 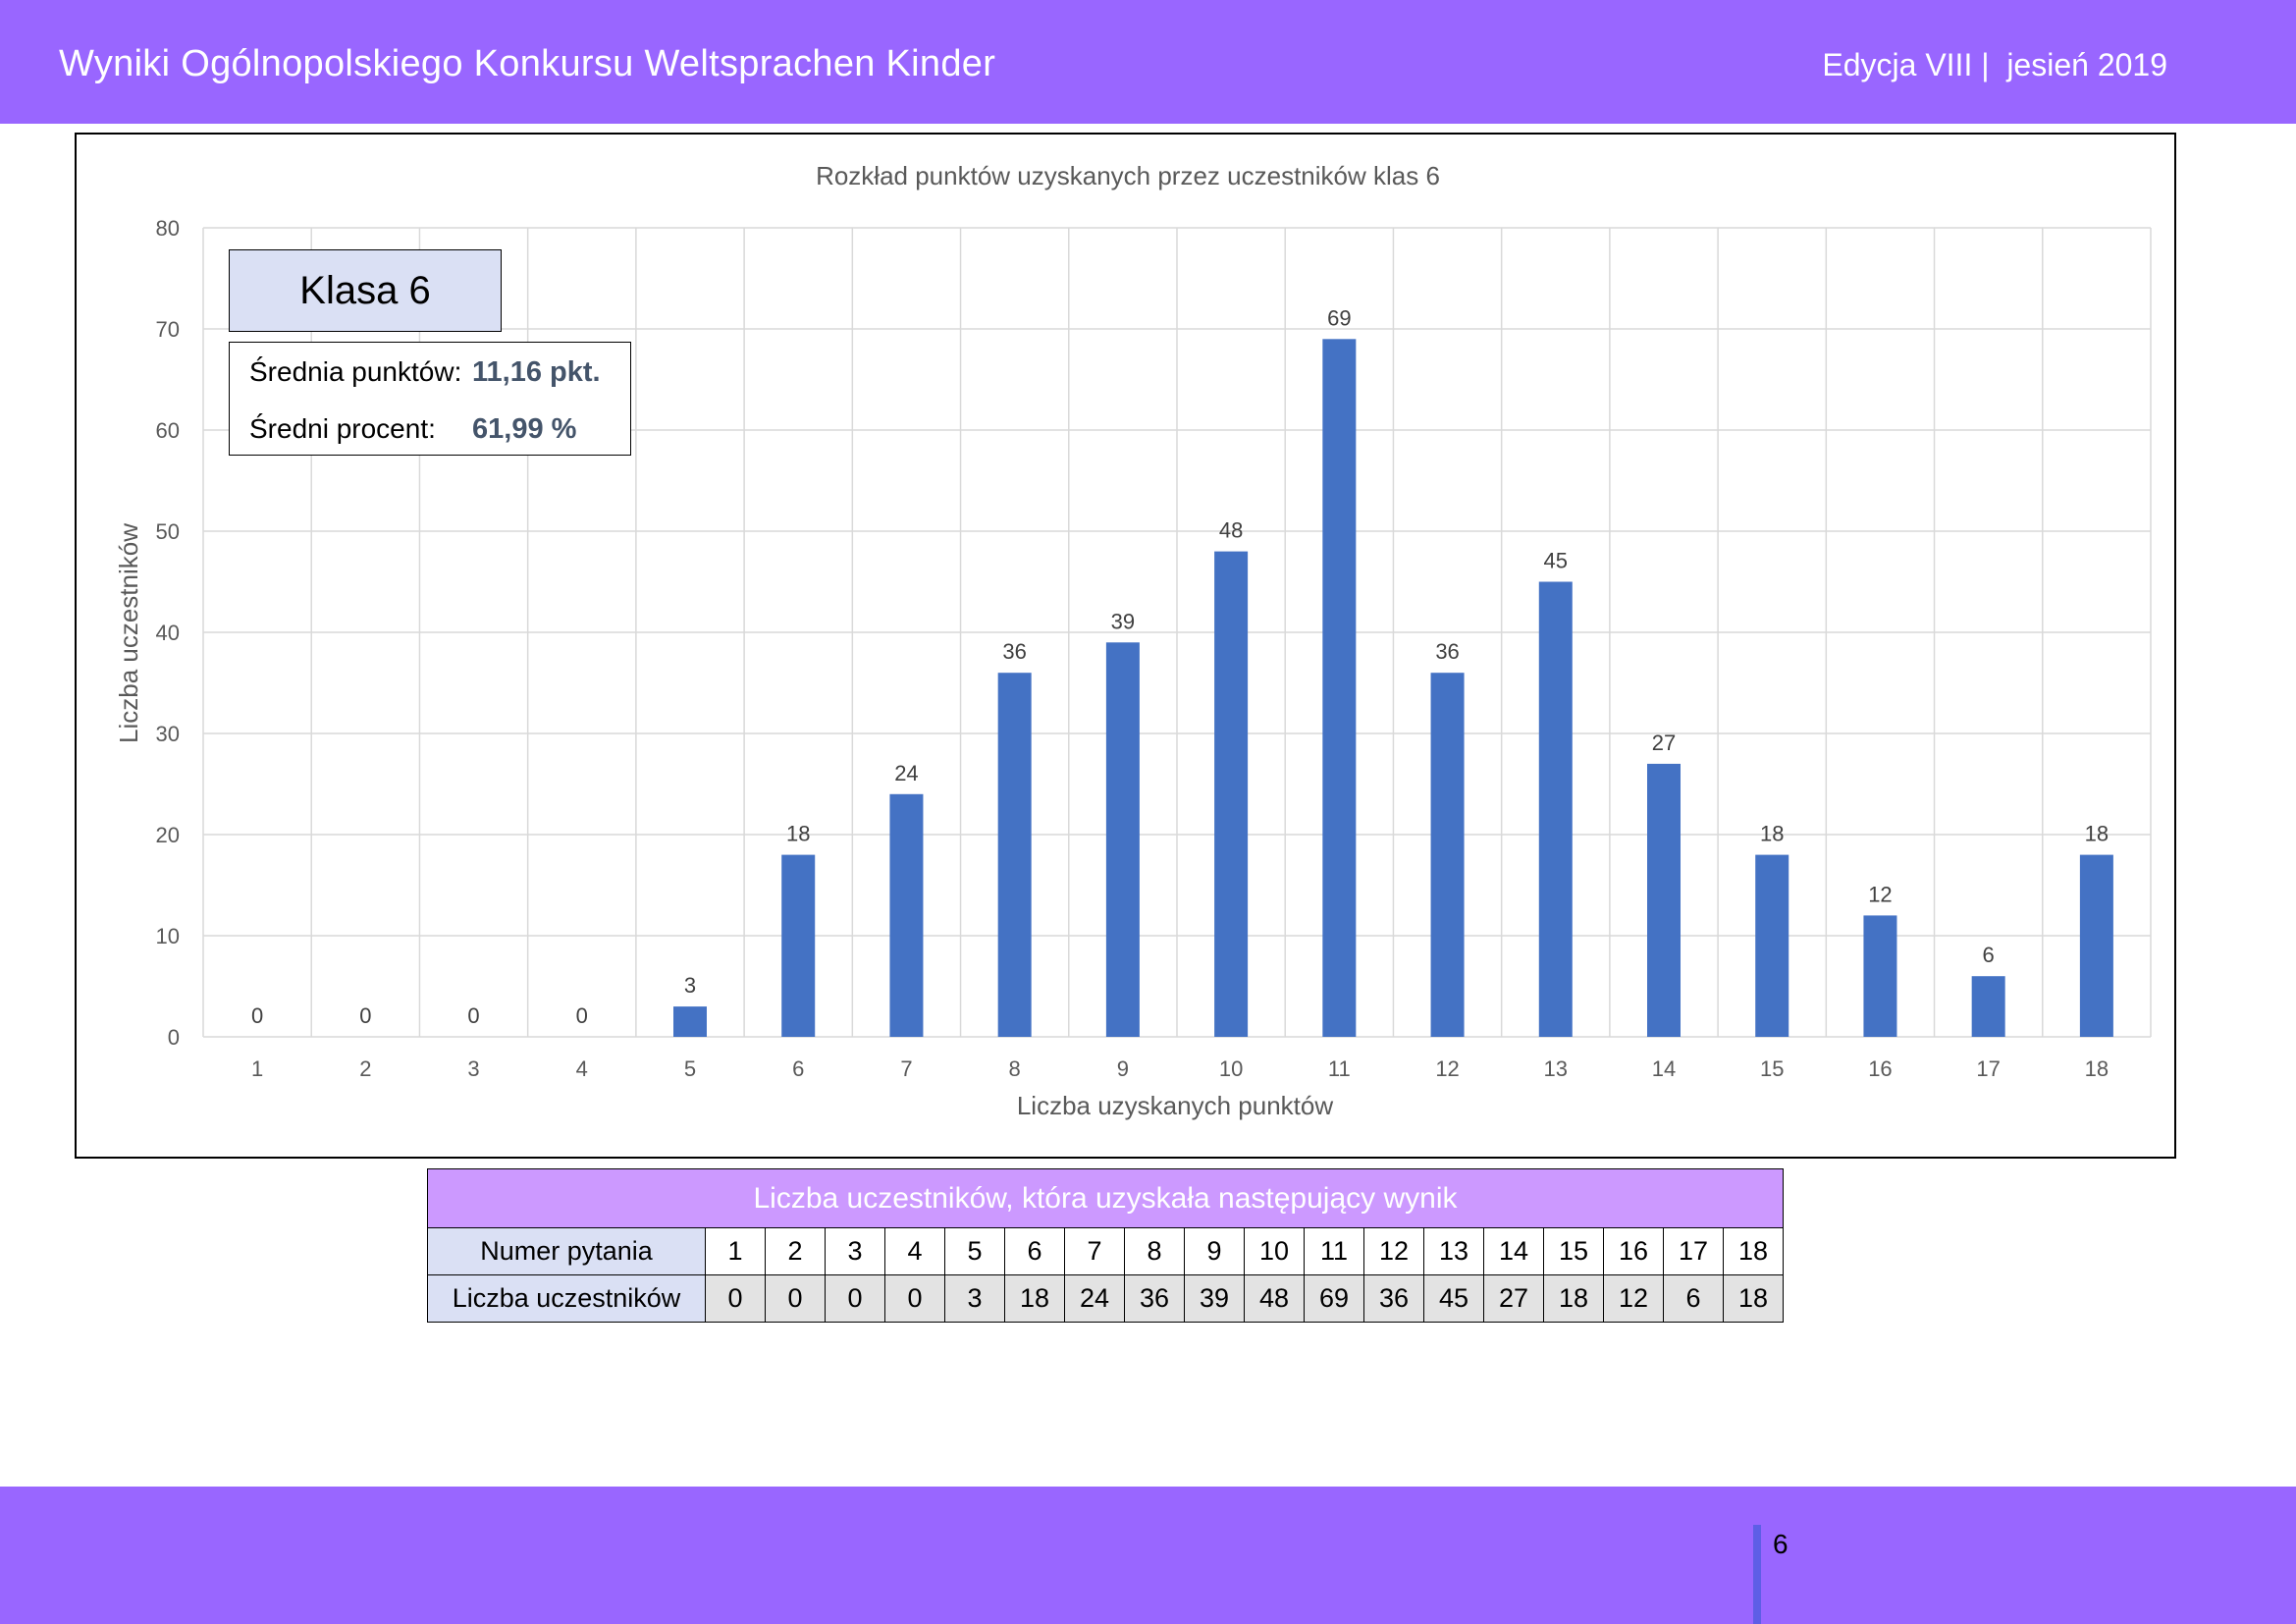 I want to click on x-tick-label: 7, so click(x=906, y=1068).